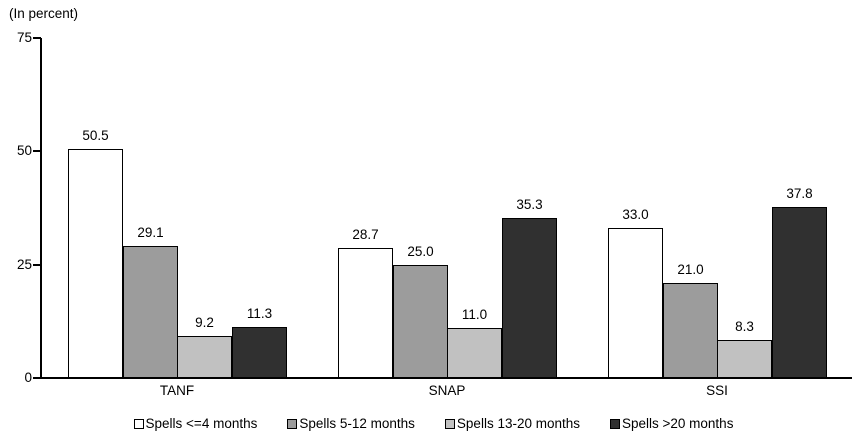 The image size is (867, 447). What do you see at coordinates (518, 423) in the screenshot?
I see `legend-label: Spells 13-20 months` at bounding box center [518, 423].